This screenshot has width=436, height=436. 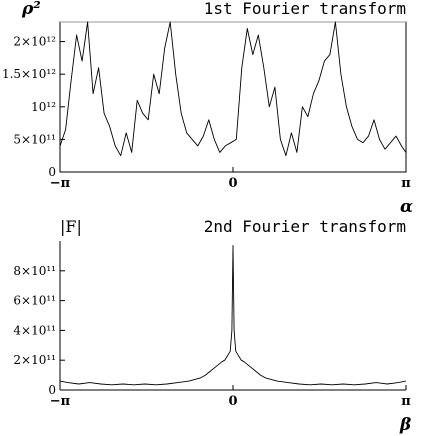 What do you see at coordinates (34, 42) in the screenshot?
I see `y-tick-label: 2×10¹²` at bounding box center [34, 42].